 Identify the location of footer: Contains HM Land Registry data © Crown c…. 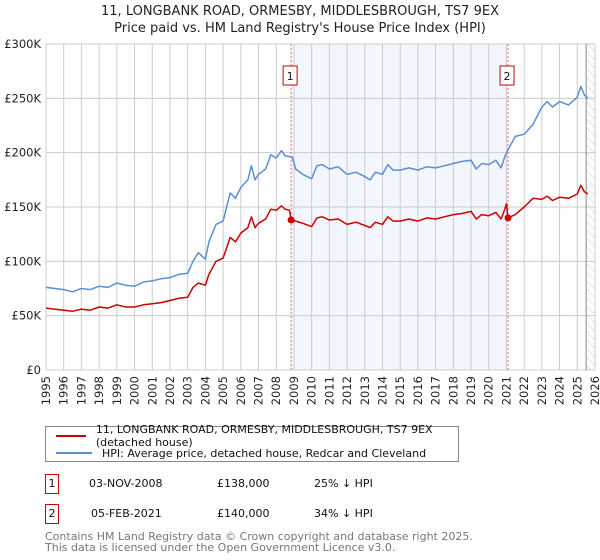
(259, 542).